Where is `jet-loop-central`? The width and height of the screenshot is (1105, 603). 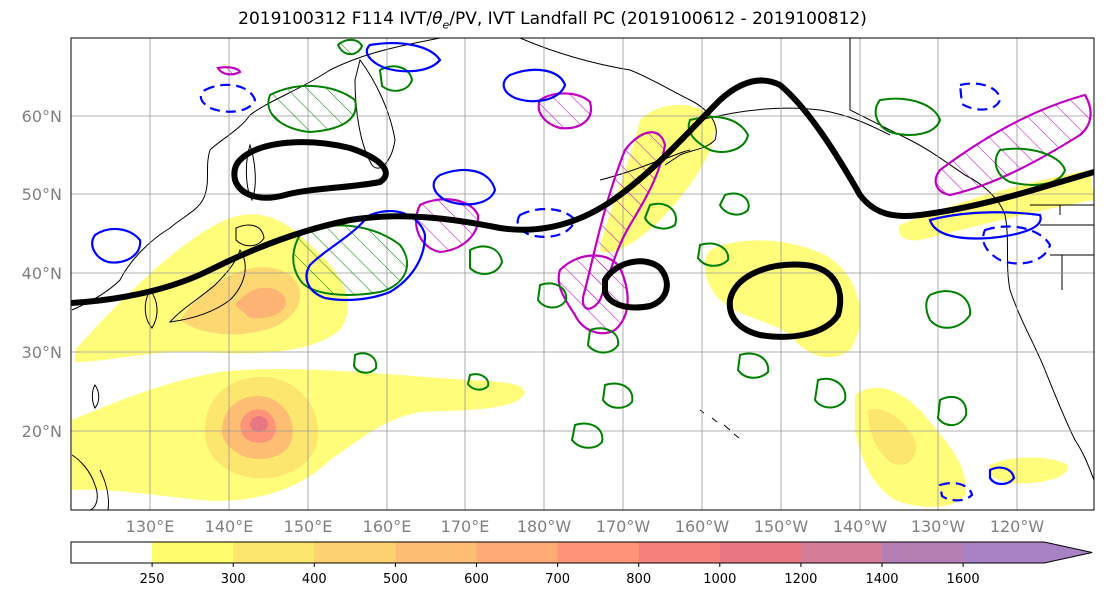
jet-loop-central is located at coordinates (636, 284).